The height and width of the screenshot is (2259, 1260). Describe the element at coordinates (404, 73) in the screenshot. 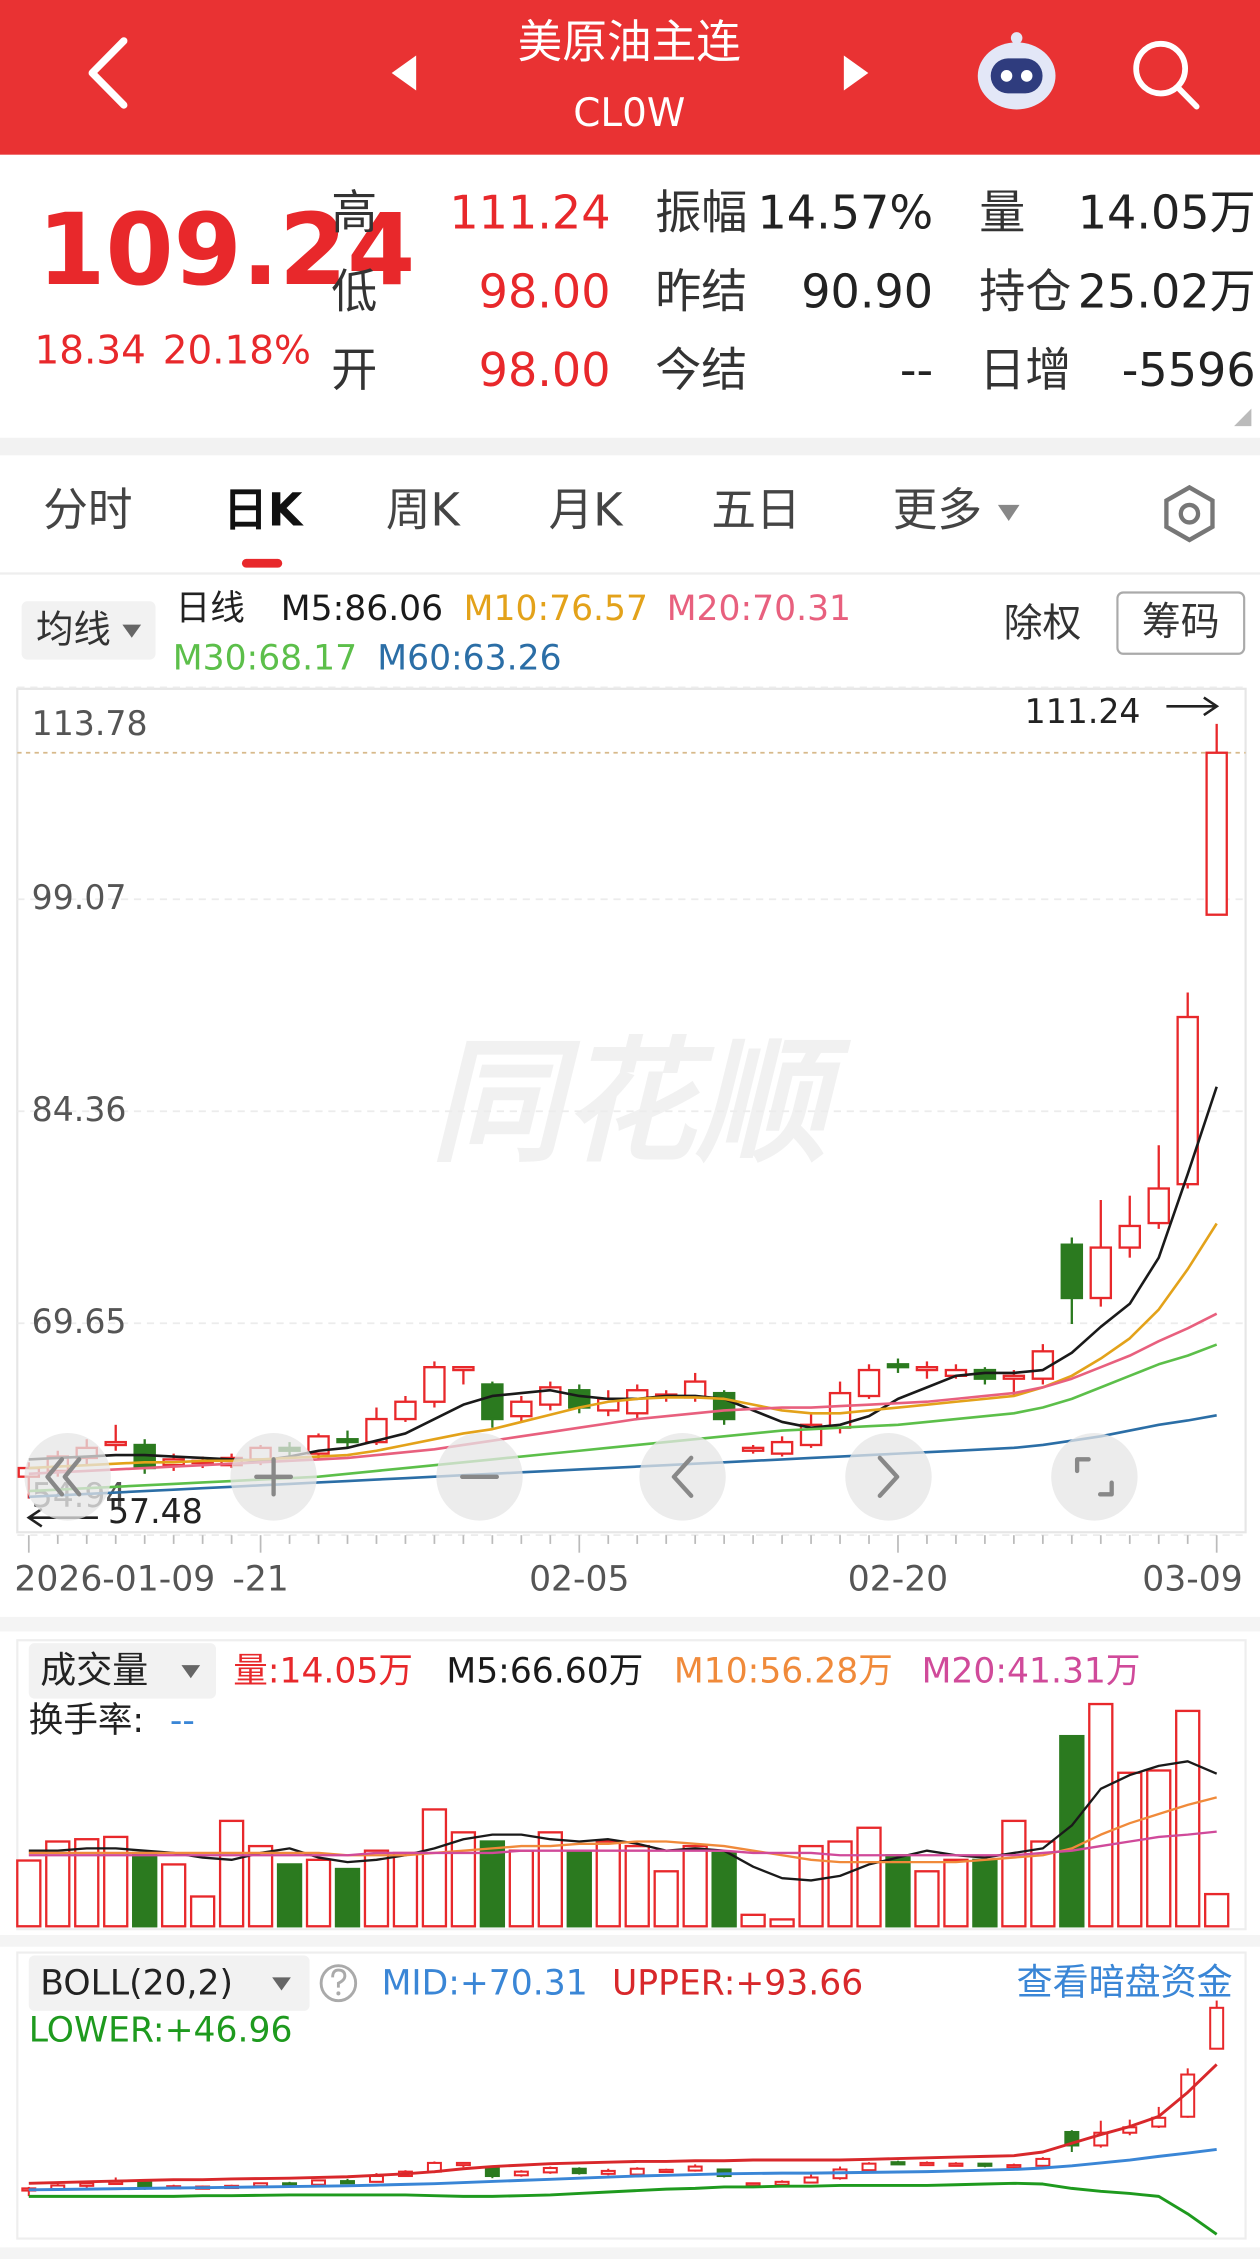

I see `prev-contract` at that location.